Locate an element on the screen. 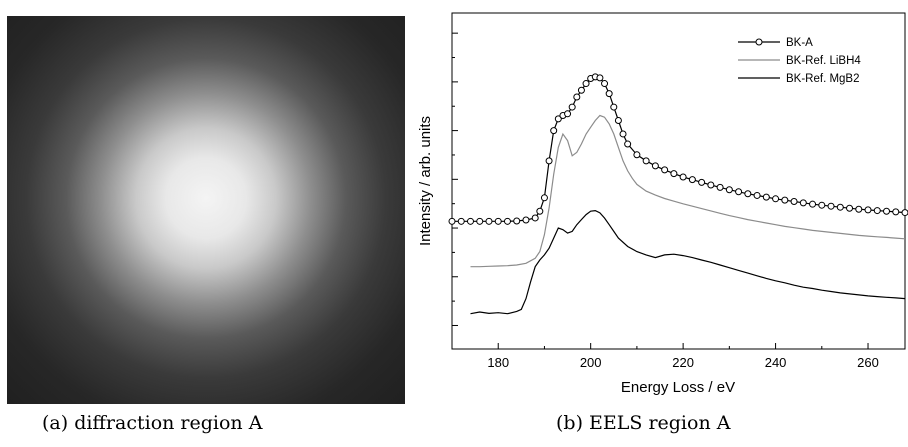 This screenshot has height=447, width=908. x-tick-label-180: 180 is located at coordinates (498, 362).